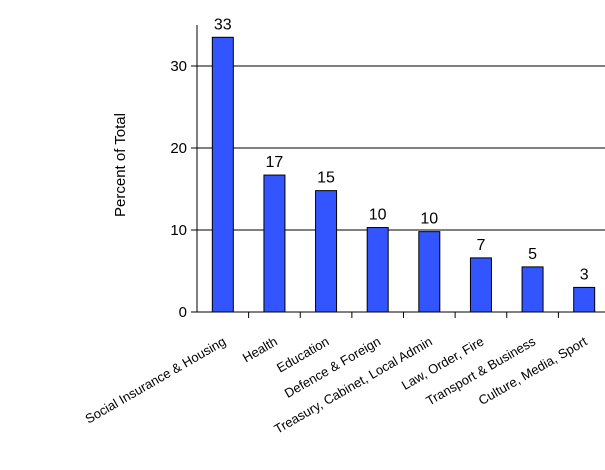 The image size is (605, 470). What do you see at coordinates (532, 254) in the screenshot?
I see `data-label: 5` at bounding box center [532, 254].